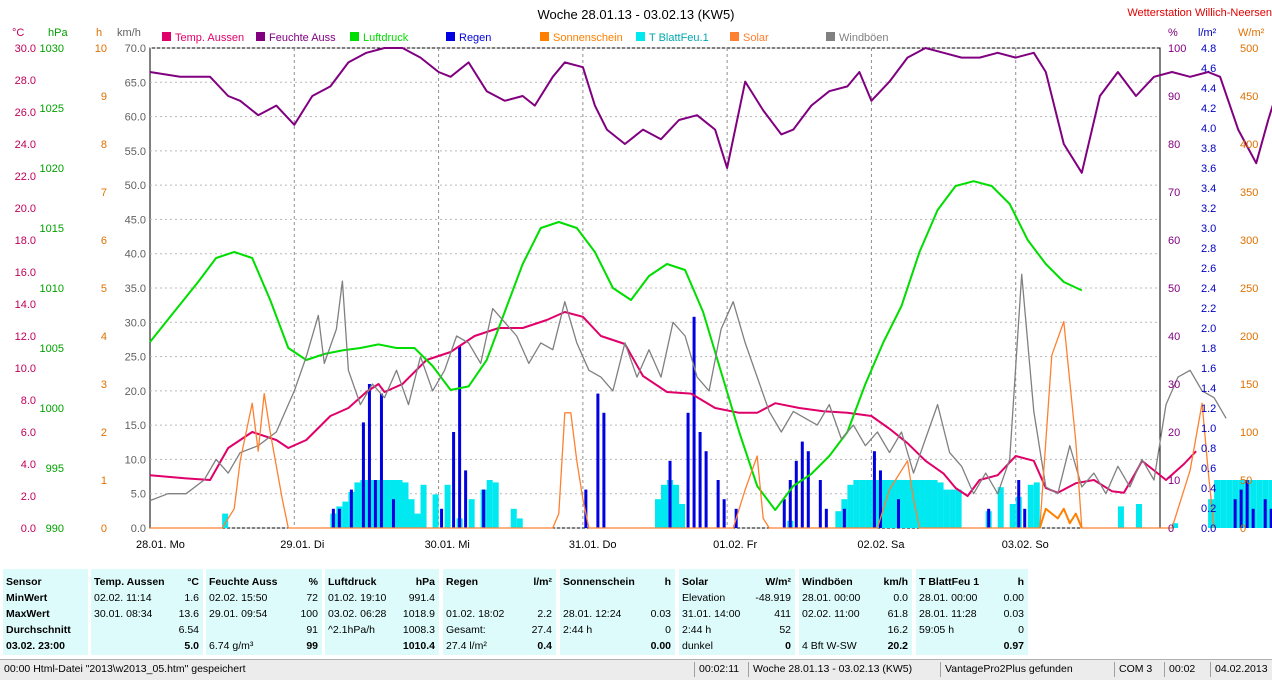  What do you see at coordinates (52, 409) in the screenshot?
I see `y-tick-label: 1000` at bounding box center [52, 409].